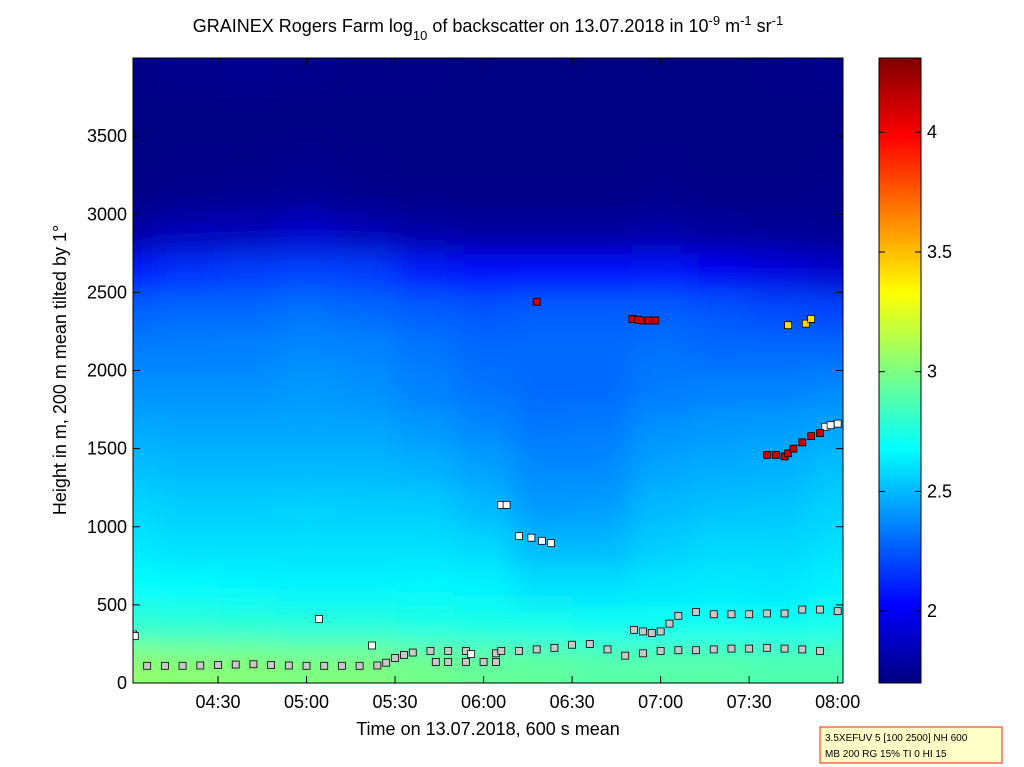 The width and height of the screenshot is (1024, 767). Describe the element at coordinates (715, 20) in the screenshot. I see `title-part: -9` at that location.